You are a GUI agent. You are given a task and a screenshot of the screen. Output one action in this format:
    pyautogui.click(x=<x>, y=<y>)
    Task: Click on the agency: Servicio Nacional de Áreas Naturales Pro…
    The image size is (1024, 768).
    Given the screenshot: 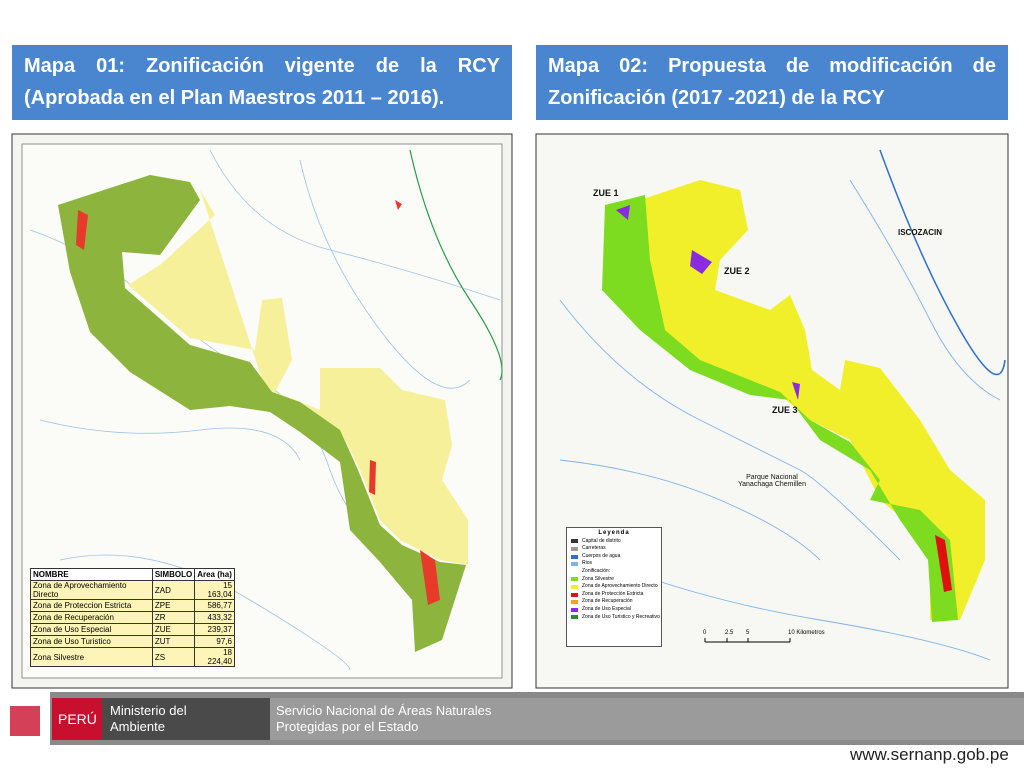 What is the action you would take?
    pyautogui.click(x=384, y=718)
    